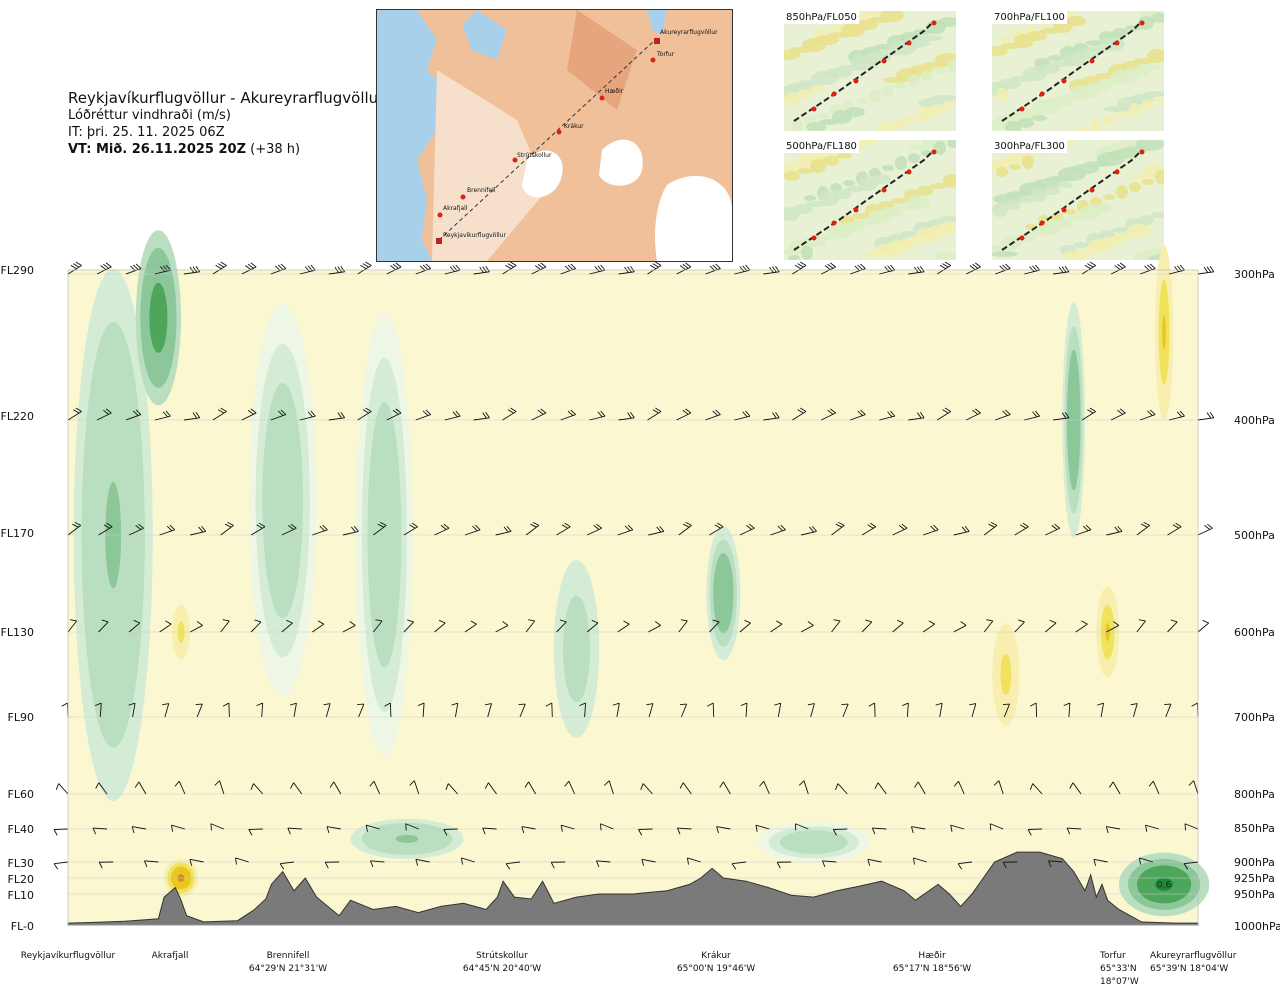  Describe the element at coordinates (17, 879) in the screenshot. I see `fl-label-20: FL20` at that location.